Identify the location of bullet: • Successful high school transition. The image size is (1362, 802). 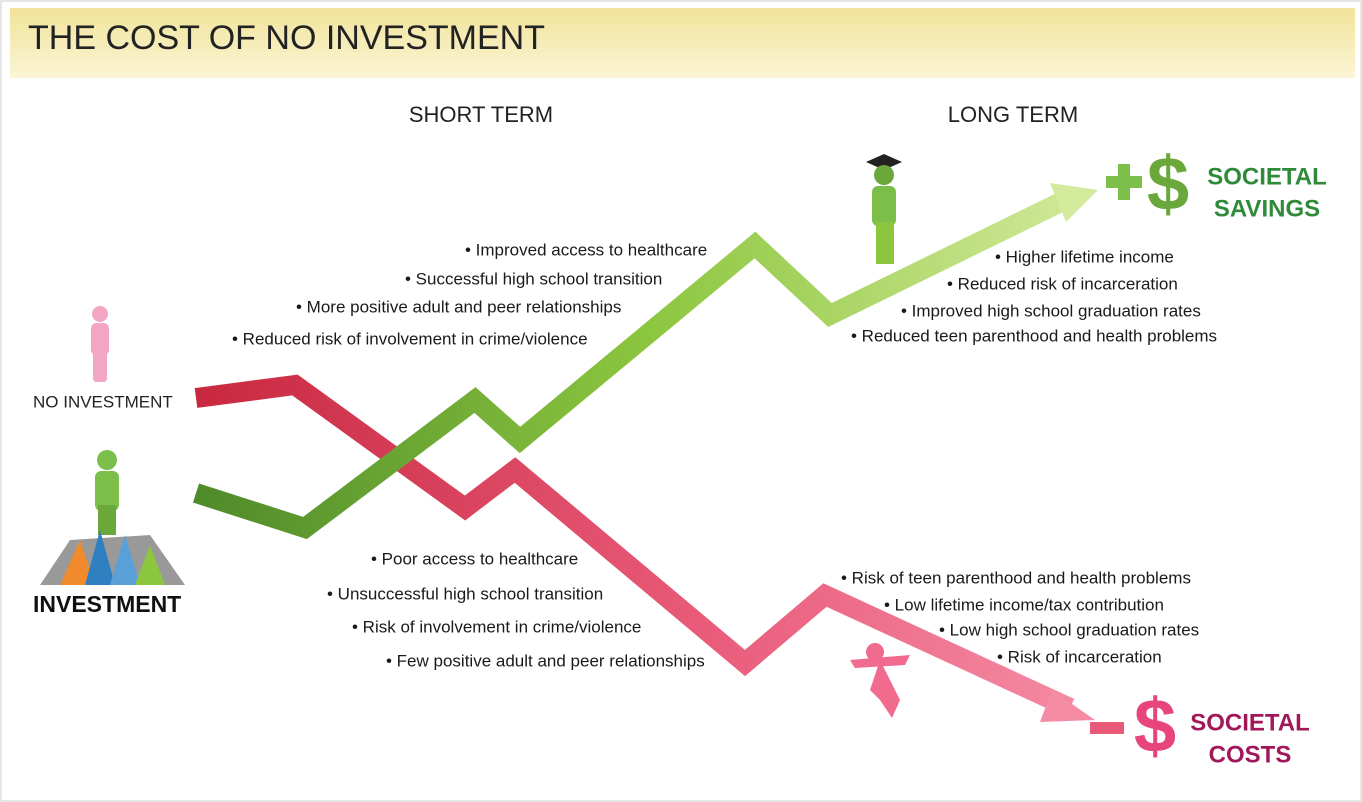
(533, 278).